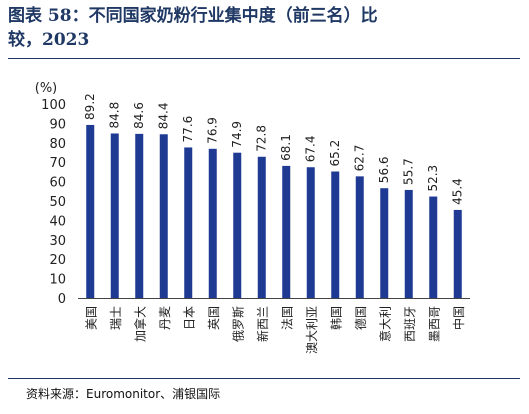 The image size is (529, 414). What do you see at coordinates (115, 115) in the screenshot?
I see `bar-value-label: 84.8` at bounding box center [115, 115].